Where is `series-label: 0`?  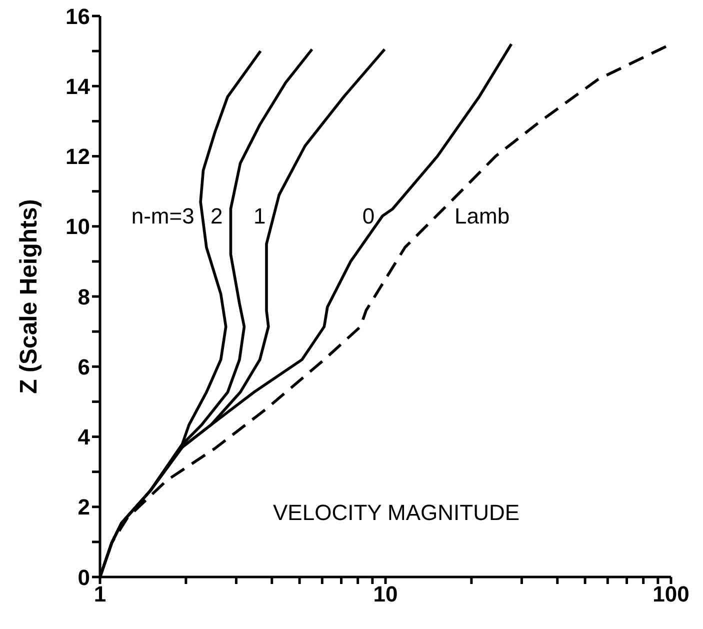
series-label: 0 is located at coordinates (368, 216).